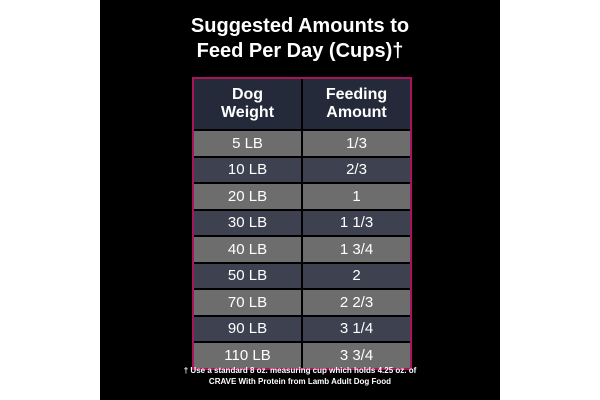 The height and width of the screenshot is (400, 600). Describe the element at coordinates (247, 302) in the screenshot. I see `weight-cell: 70 LB` at that location.